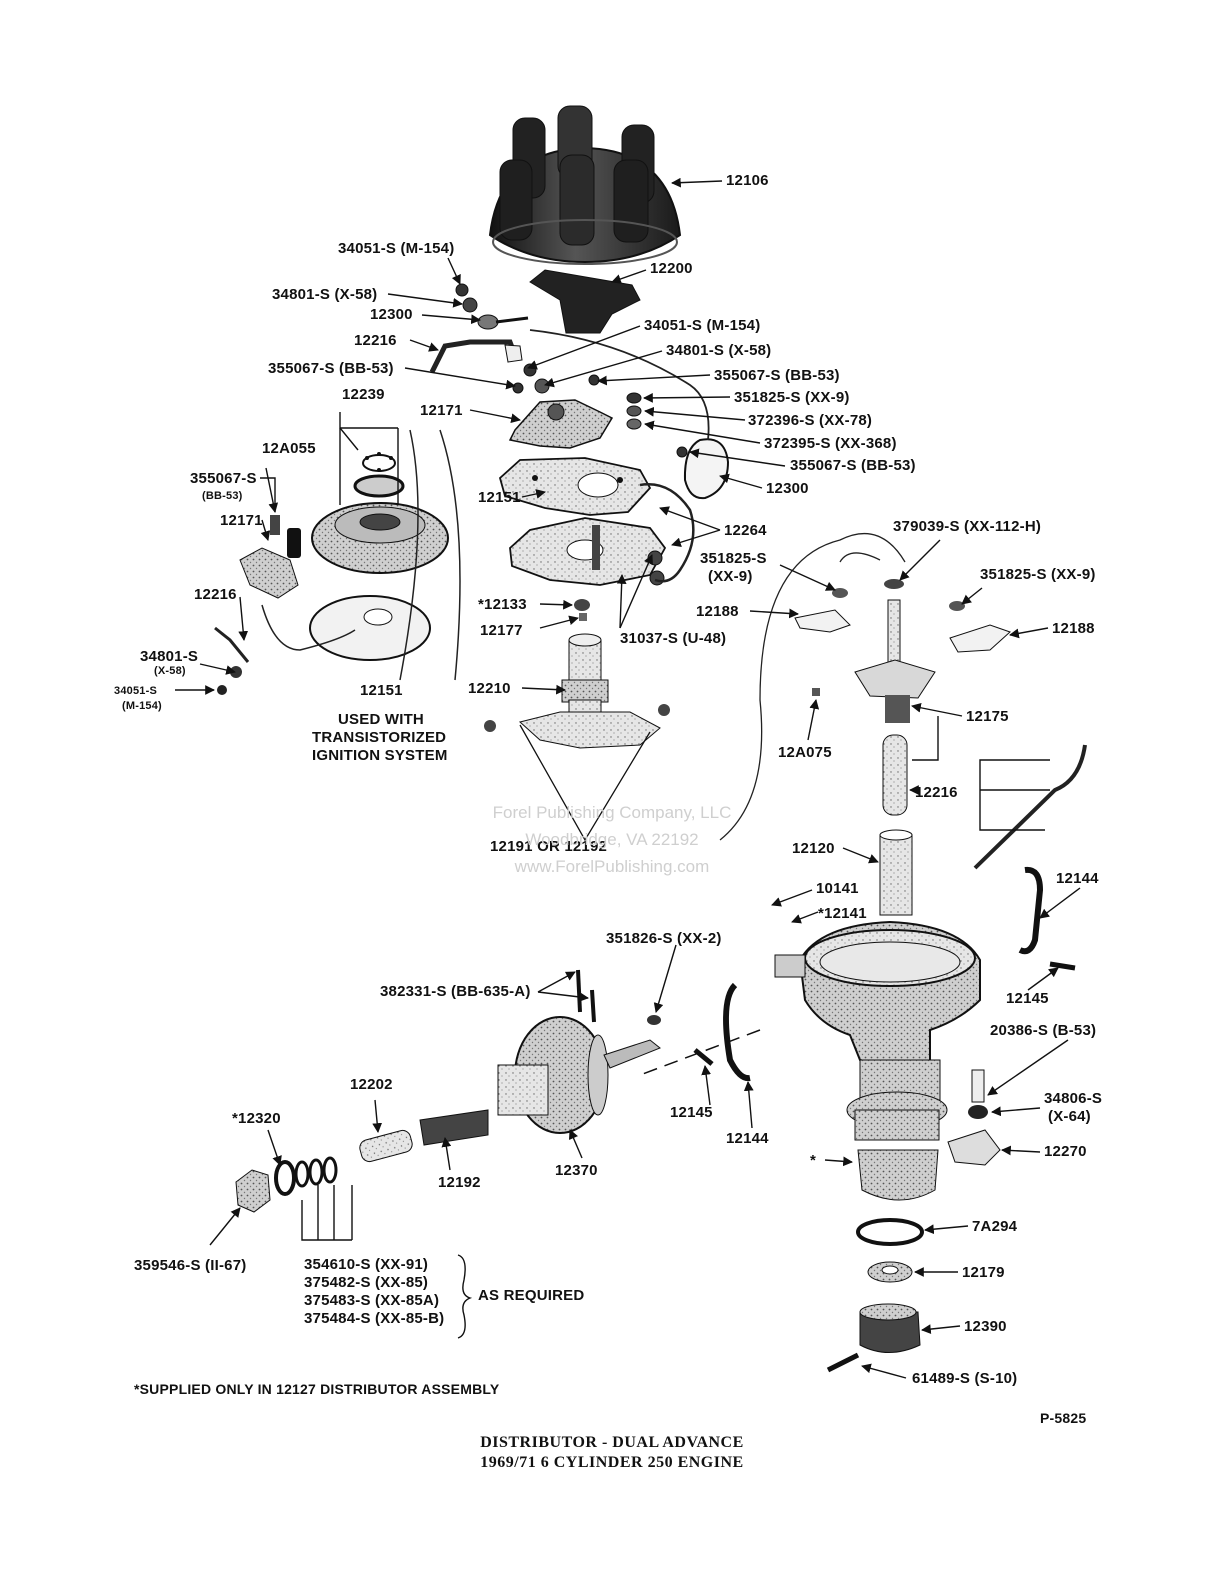 The image size is (1224, 1584). What do you see at coordinates (289, 448) in the screenshot?
I see `label-12A055: 12A055` at bounding box center [289, 448].